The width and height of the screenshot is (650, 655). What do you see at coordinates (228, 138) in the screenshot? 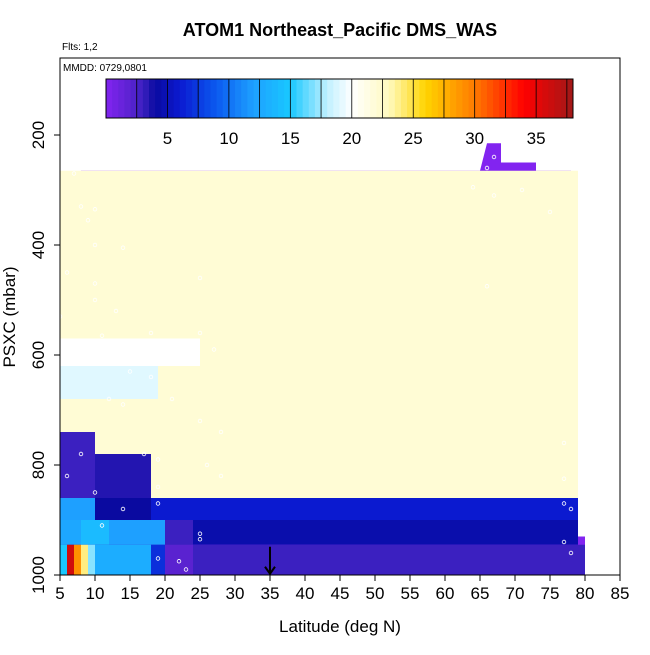
I see `colorbar-tick-label: 10` at bounding box center [228, 138].